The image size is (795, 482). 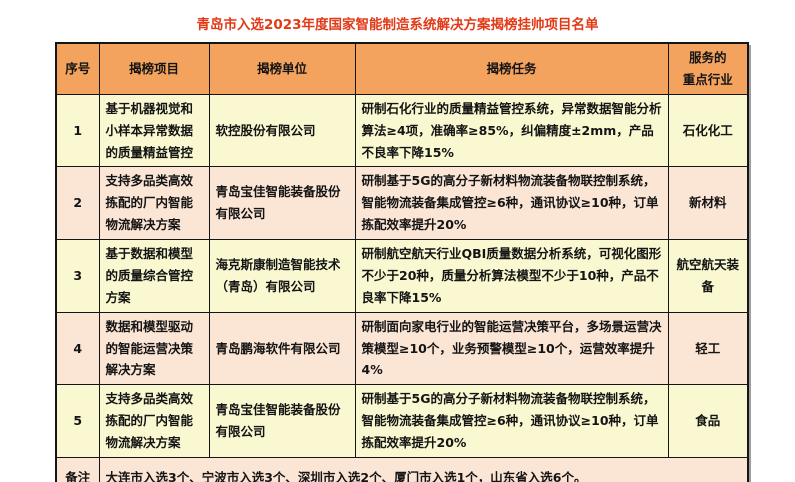 I want to click on serial-cell: 1, so click(x=77, y=130).